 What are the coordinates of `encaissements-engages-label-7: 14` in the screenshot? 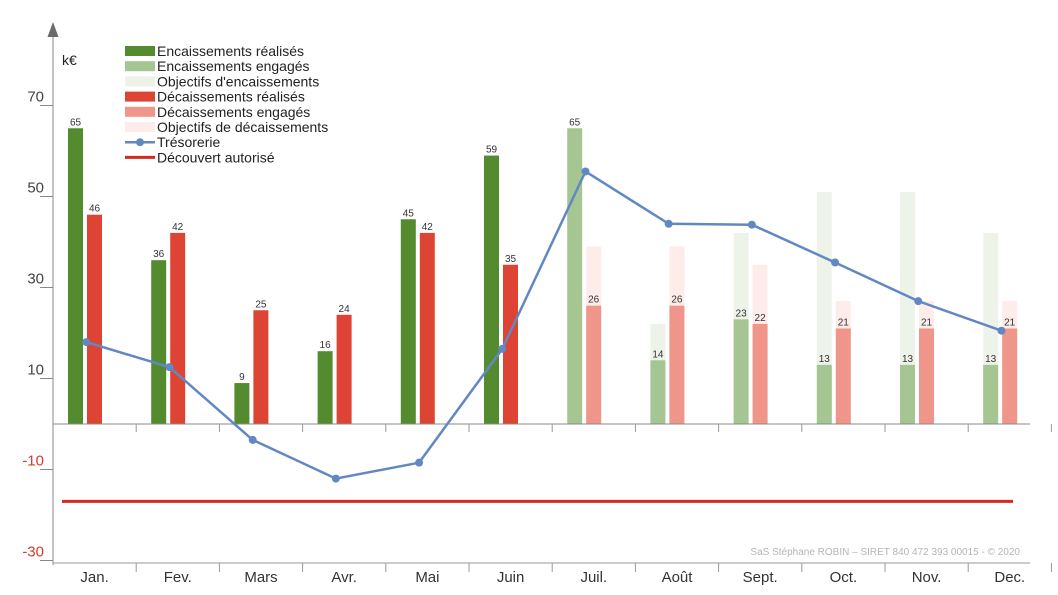 It's located at (658, 354).